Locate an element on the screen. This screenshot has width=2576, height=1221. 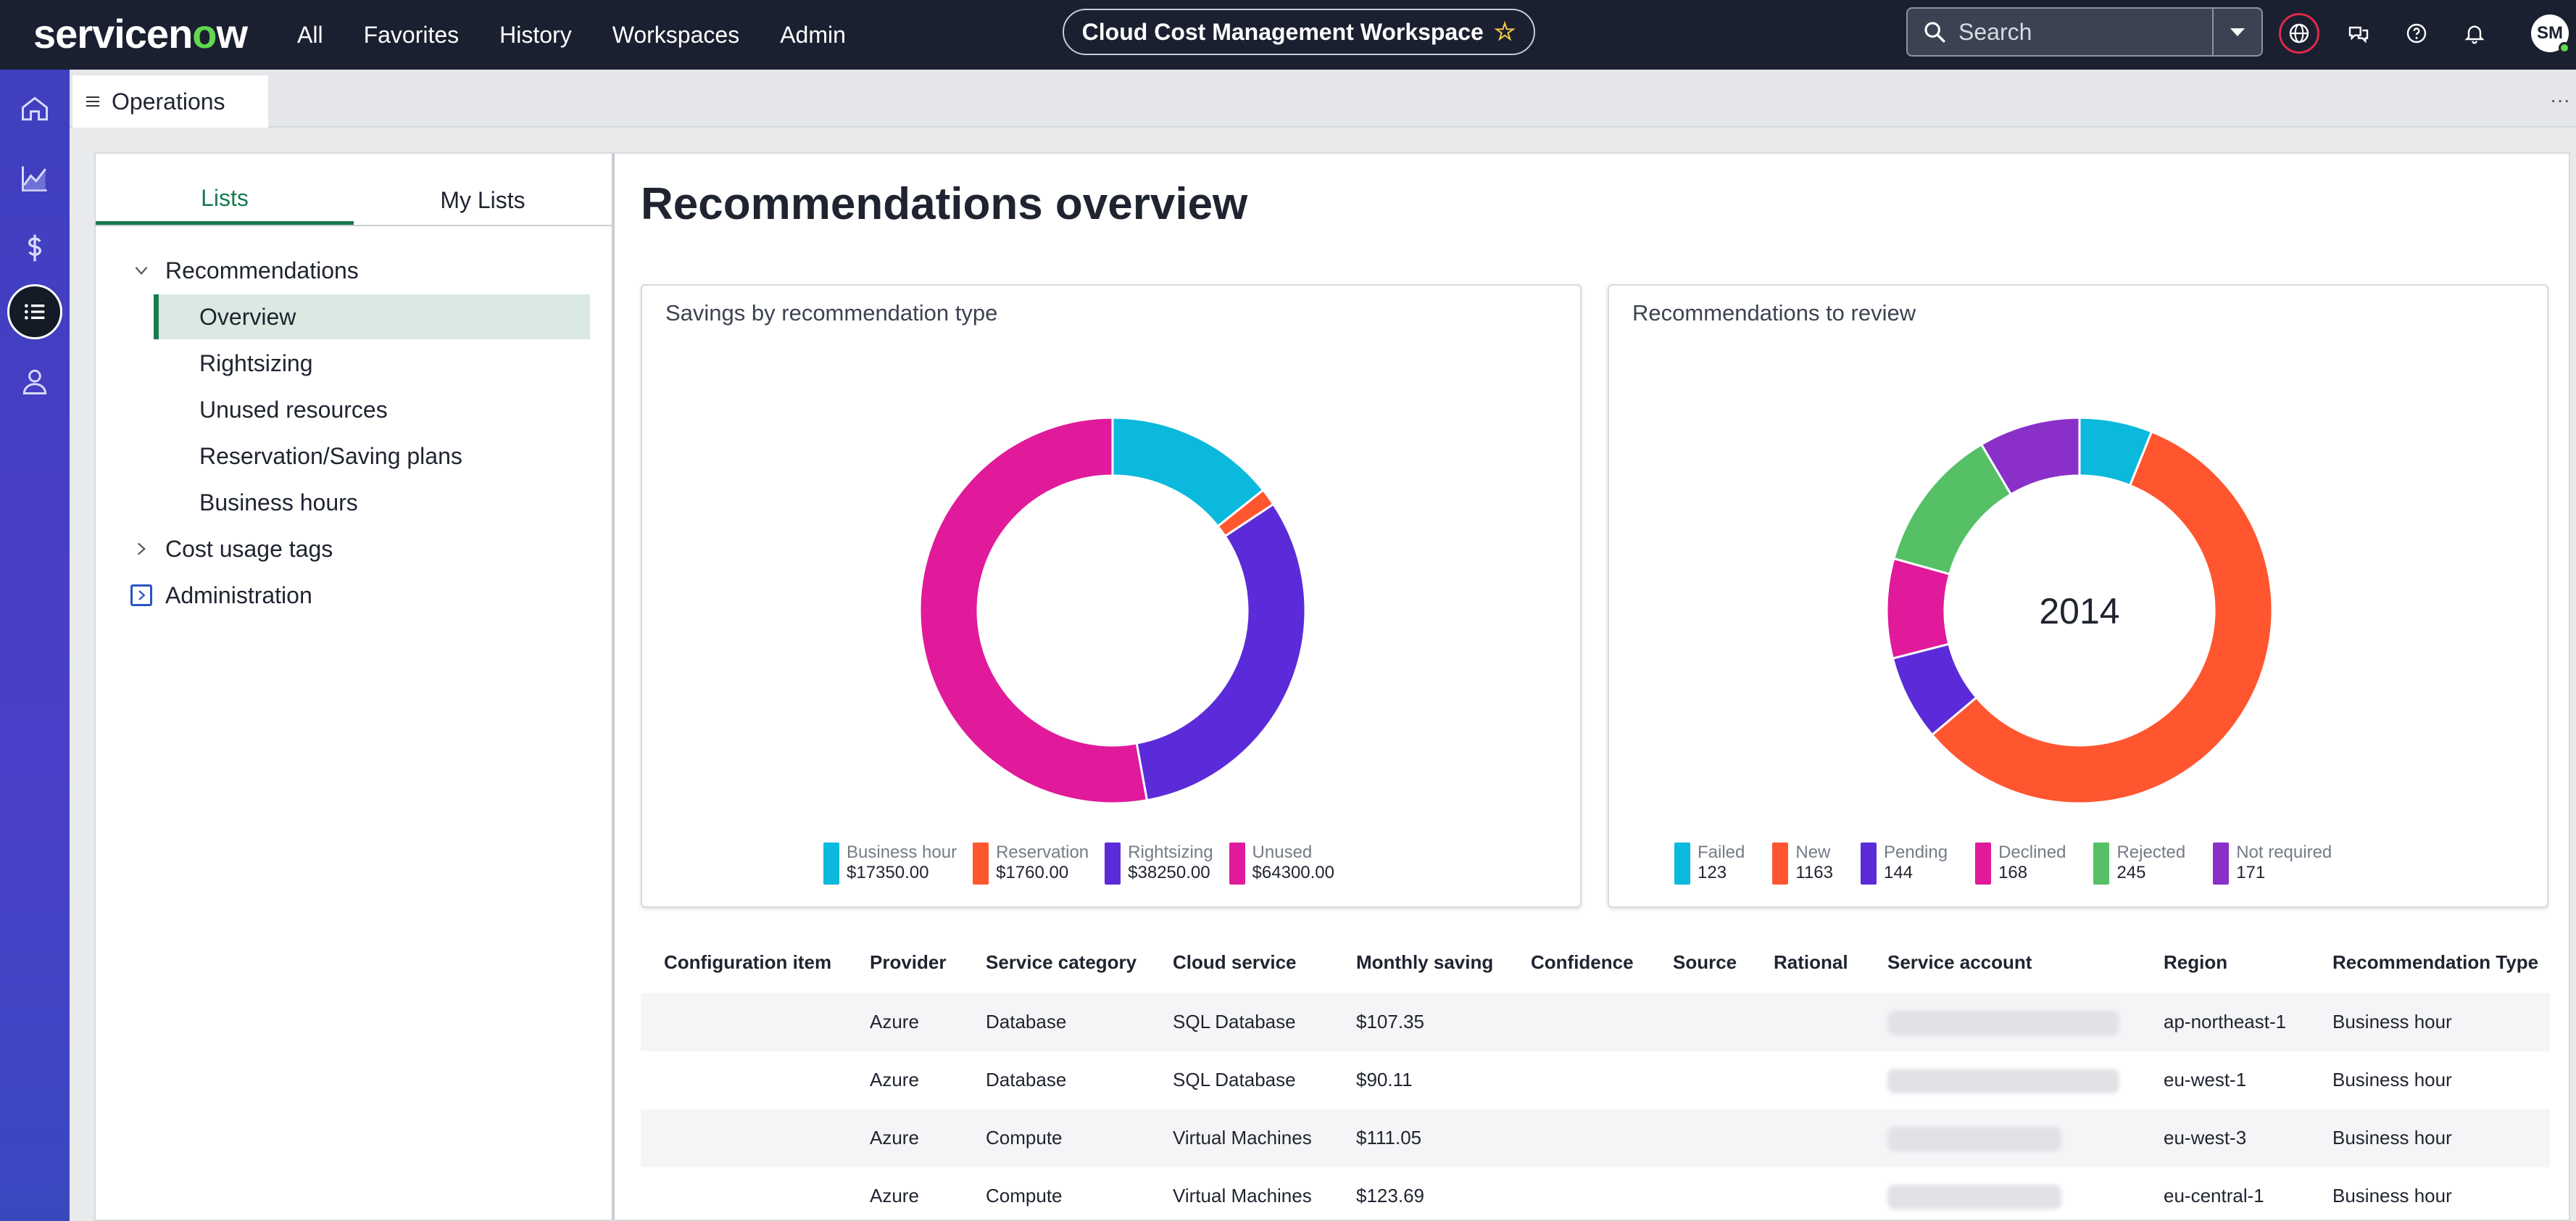
legend-item-new: New 1163 is located at coordinates (1802, 864).